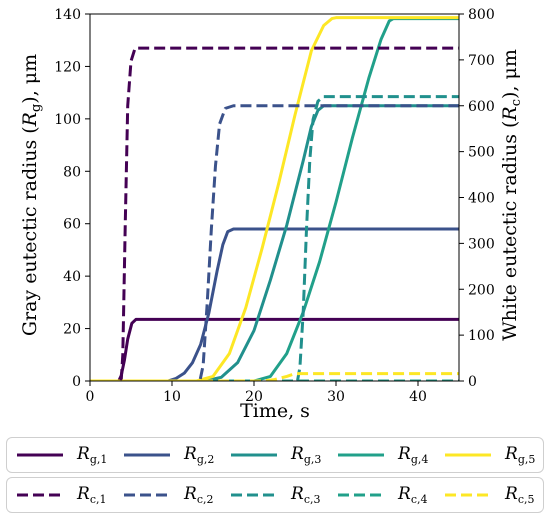  Describe the element at coordinates (72, 330) in the screenshot. I see `left-y-tick-label: 20` at that location.